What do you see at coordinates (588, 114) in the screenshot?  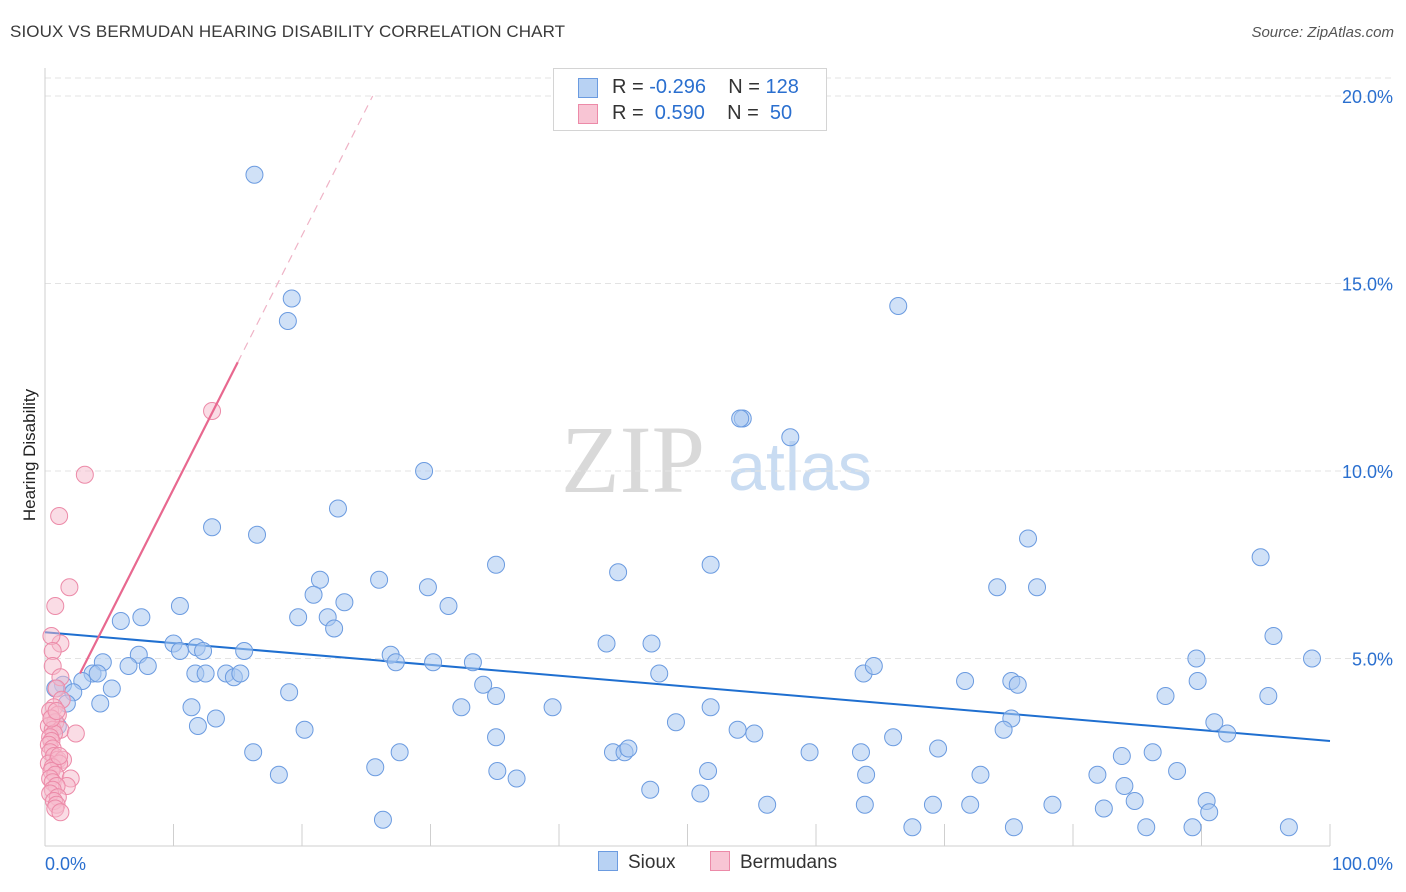 I see `bermudans-swatch` at bounding box center [588, 114].